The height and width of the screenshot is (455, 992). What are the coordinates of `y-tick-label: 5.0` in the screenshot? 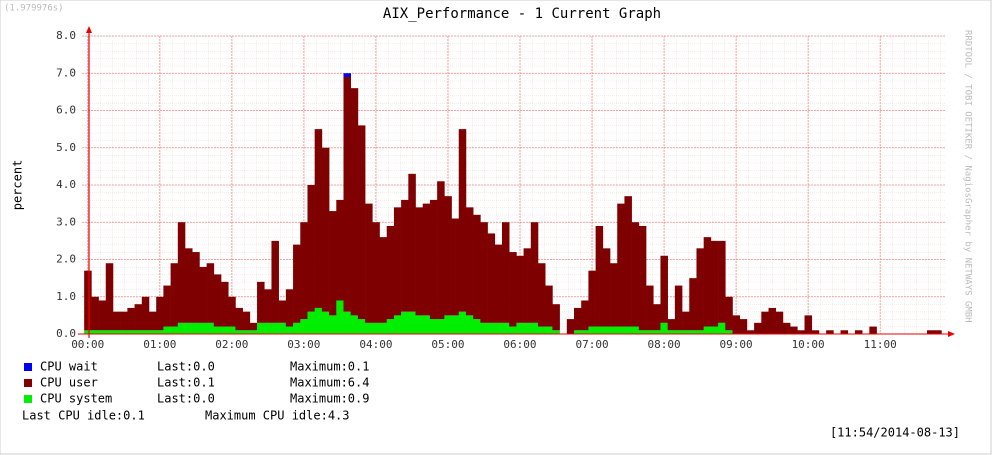 It's located at (66, 147).